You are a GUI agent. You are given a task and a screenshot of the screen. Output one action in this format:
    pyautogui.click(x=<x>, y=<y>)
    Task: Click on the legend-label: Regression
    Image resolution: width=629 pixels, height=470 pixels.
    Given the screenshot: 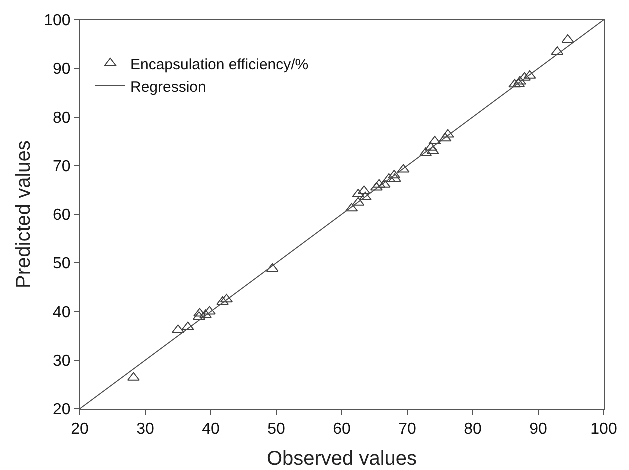 What is the action you would take?
    pyautogui.click(x=168, y=87)
    